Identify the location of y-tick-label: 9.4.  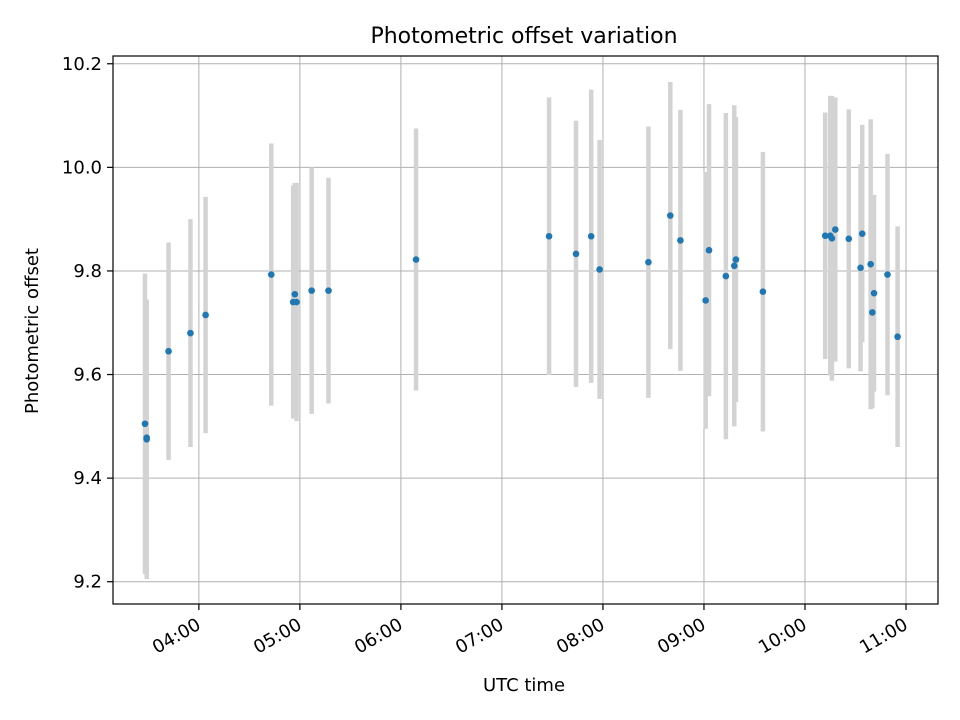
(87, 478).